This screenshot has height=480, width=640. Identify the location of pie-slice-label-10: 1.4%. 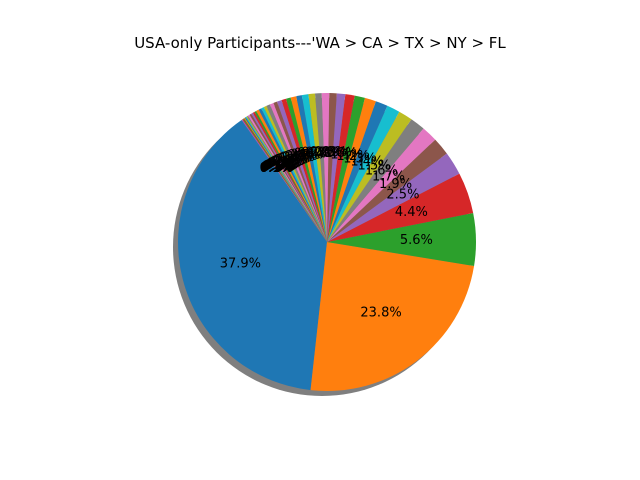
(366, 161).